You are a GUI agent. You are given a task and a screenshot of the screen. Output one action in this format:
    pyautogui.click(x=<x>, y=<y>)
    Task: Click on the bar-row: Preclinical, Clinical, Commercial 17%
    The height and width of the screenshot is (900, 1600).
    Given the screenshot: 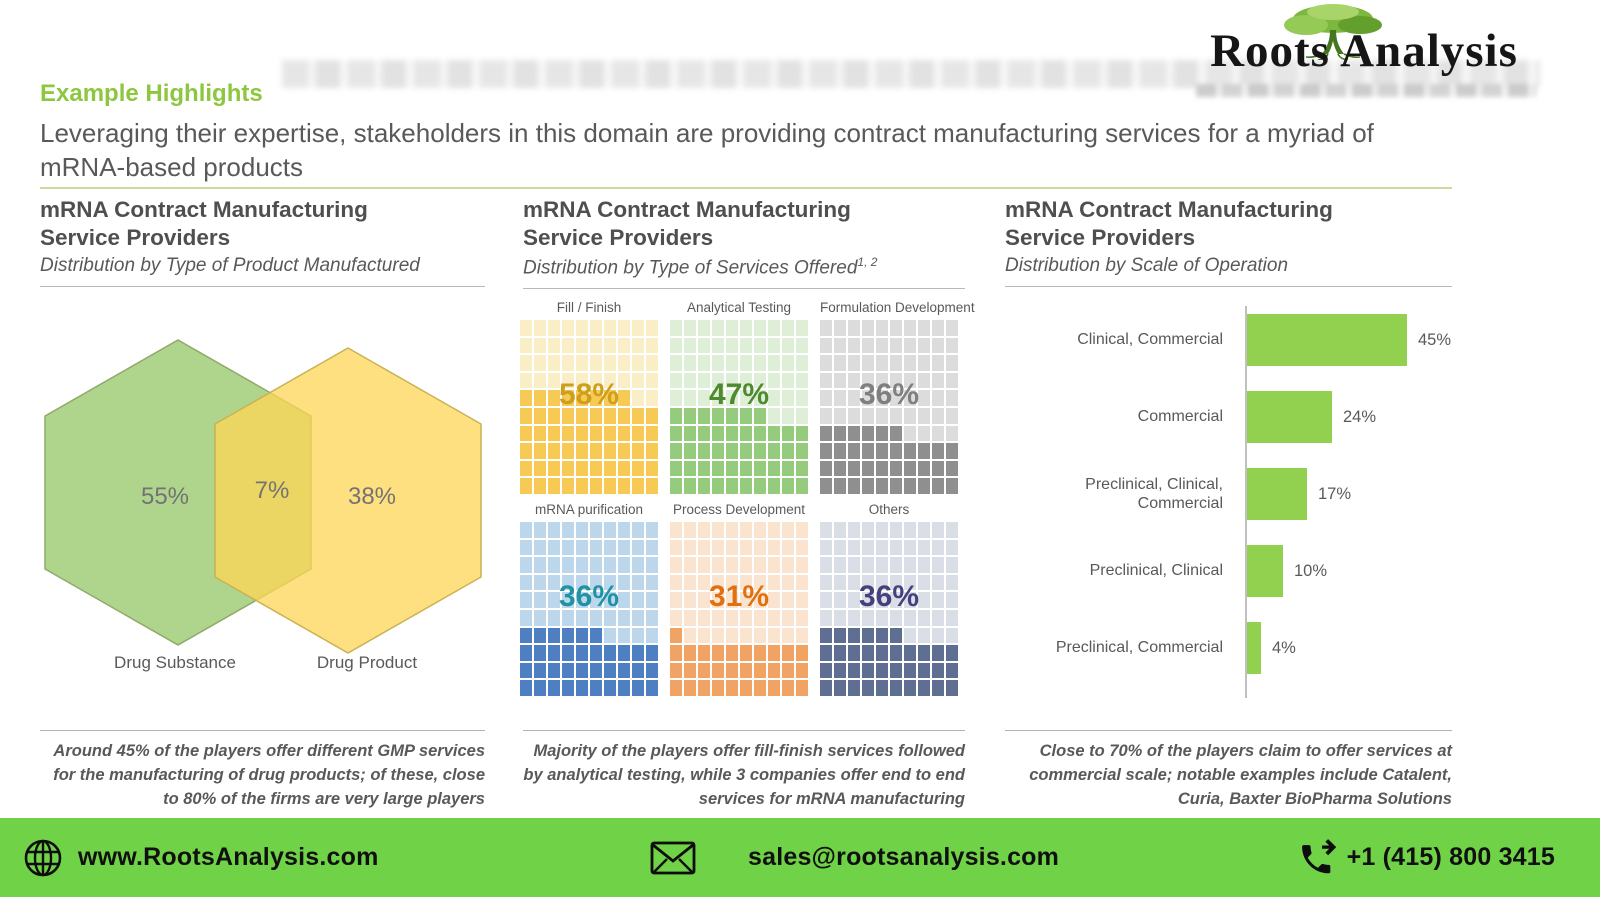 What is the action you would take?
    pyautogui.click(x=1228, y=494)
    